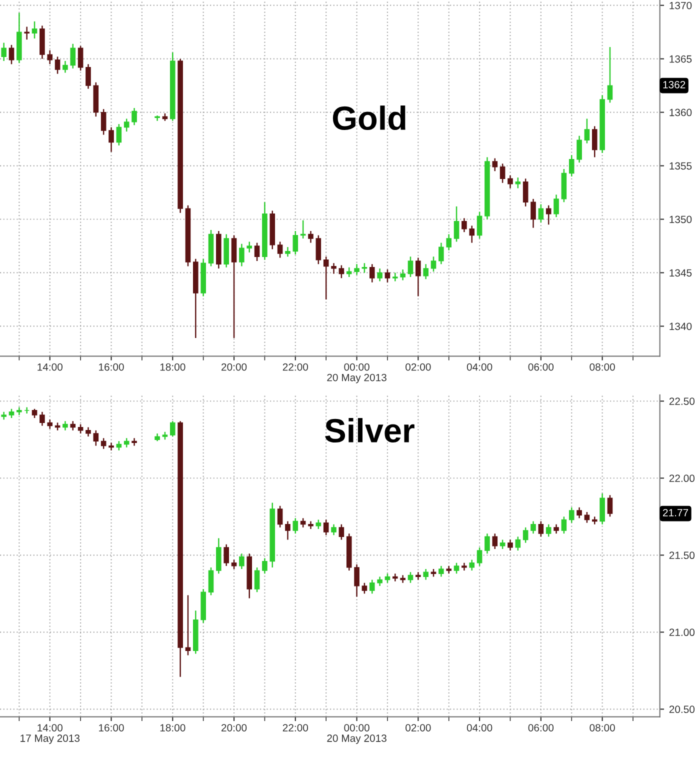 Image resolution: width=699 pixels, height=761 pixels. What do you see at coordinates (111, 367) in the screenshot?
I see `x-tick-label: 16:00` at bounding box center [111, 367].